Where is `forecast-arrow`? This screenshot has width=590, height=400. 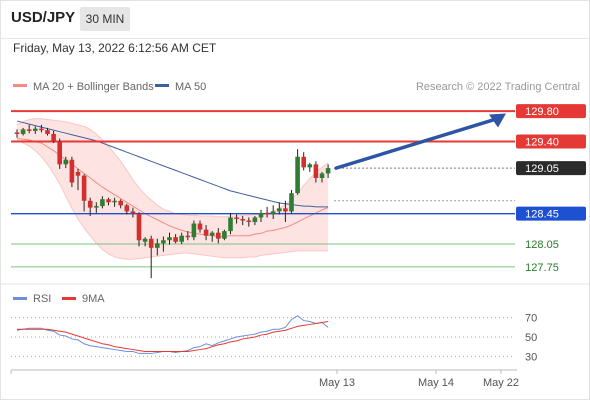
forecast-arrow is located at coordinates (420, 141).